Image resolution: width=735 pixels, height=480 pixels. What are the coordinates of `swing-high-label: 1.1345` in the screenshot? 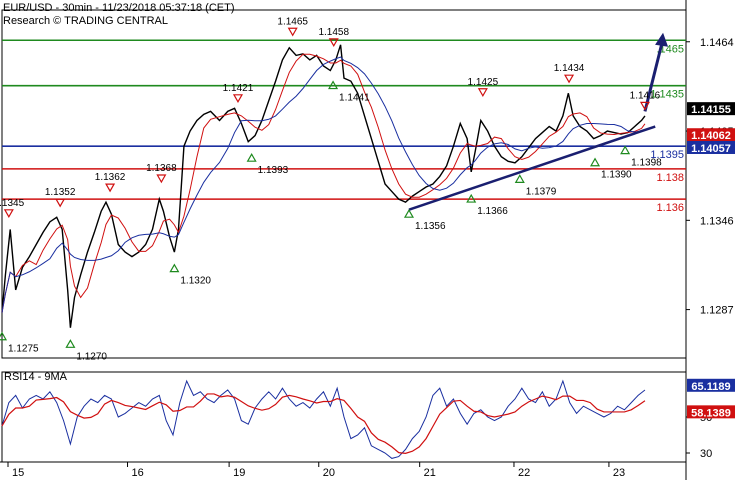 It's located at (12, 203).